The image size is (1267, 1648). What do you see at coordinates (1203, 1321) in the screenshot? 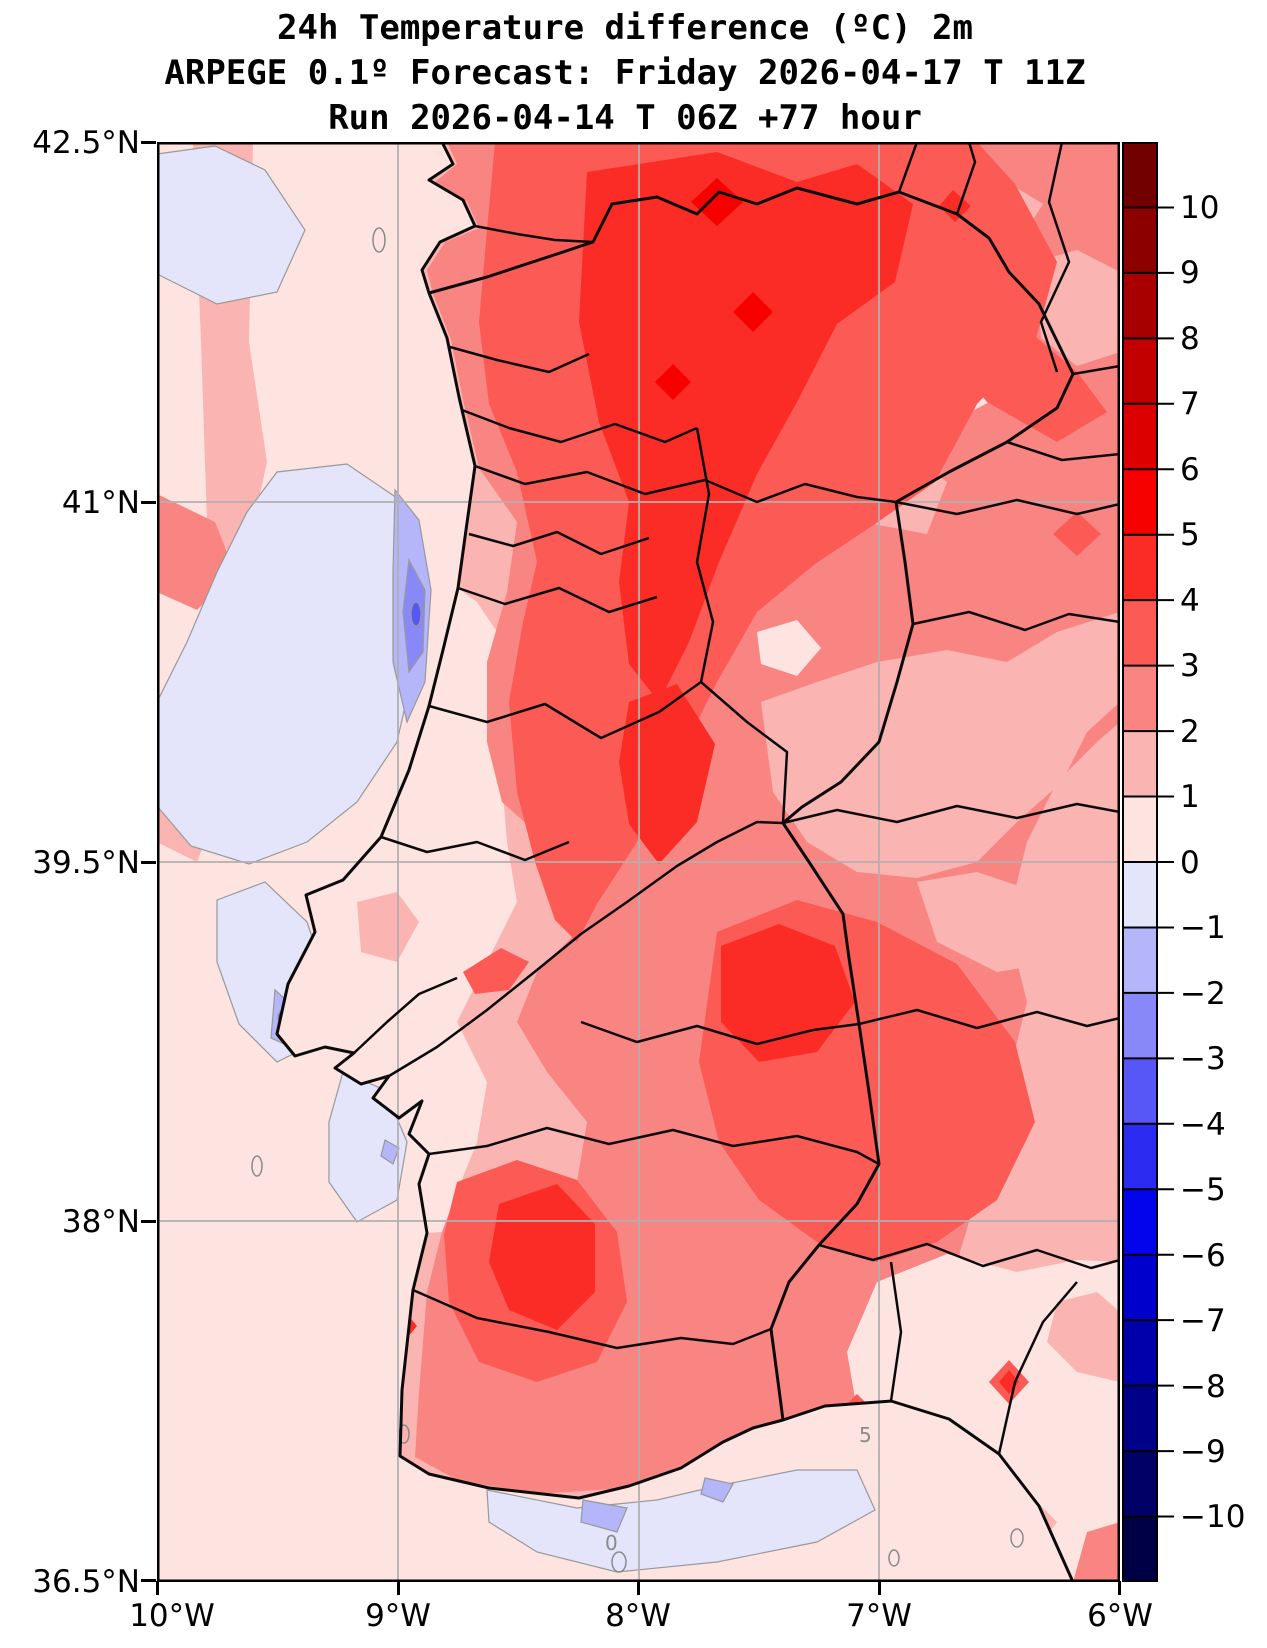
I see `cb-label-m7: −7` at bounding box center [1203, 1321].